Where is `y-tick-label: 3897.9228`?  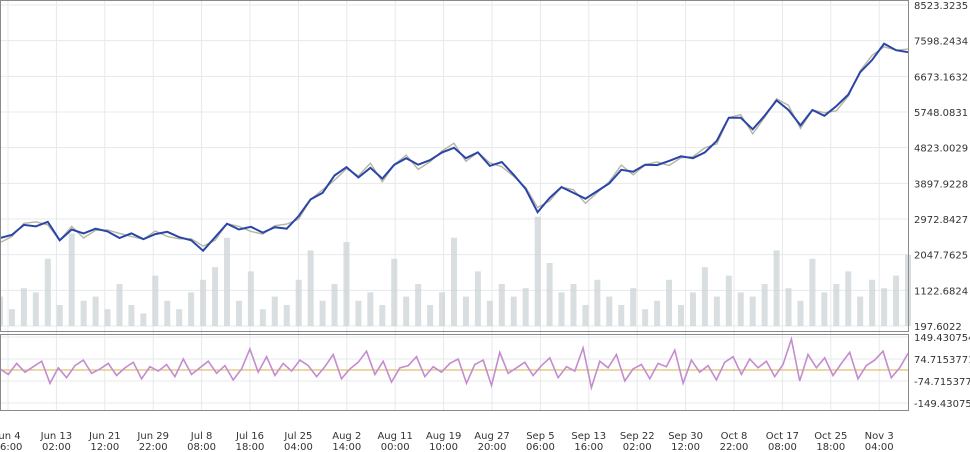 y-tick-label: 3897.9228 is located at coordinates (941, 184).